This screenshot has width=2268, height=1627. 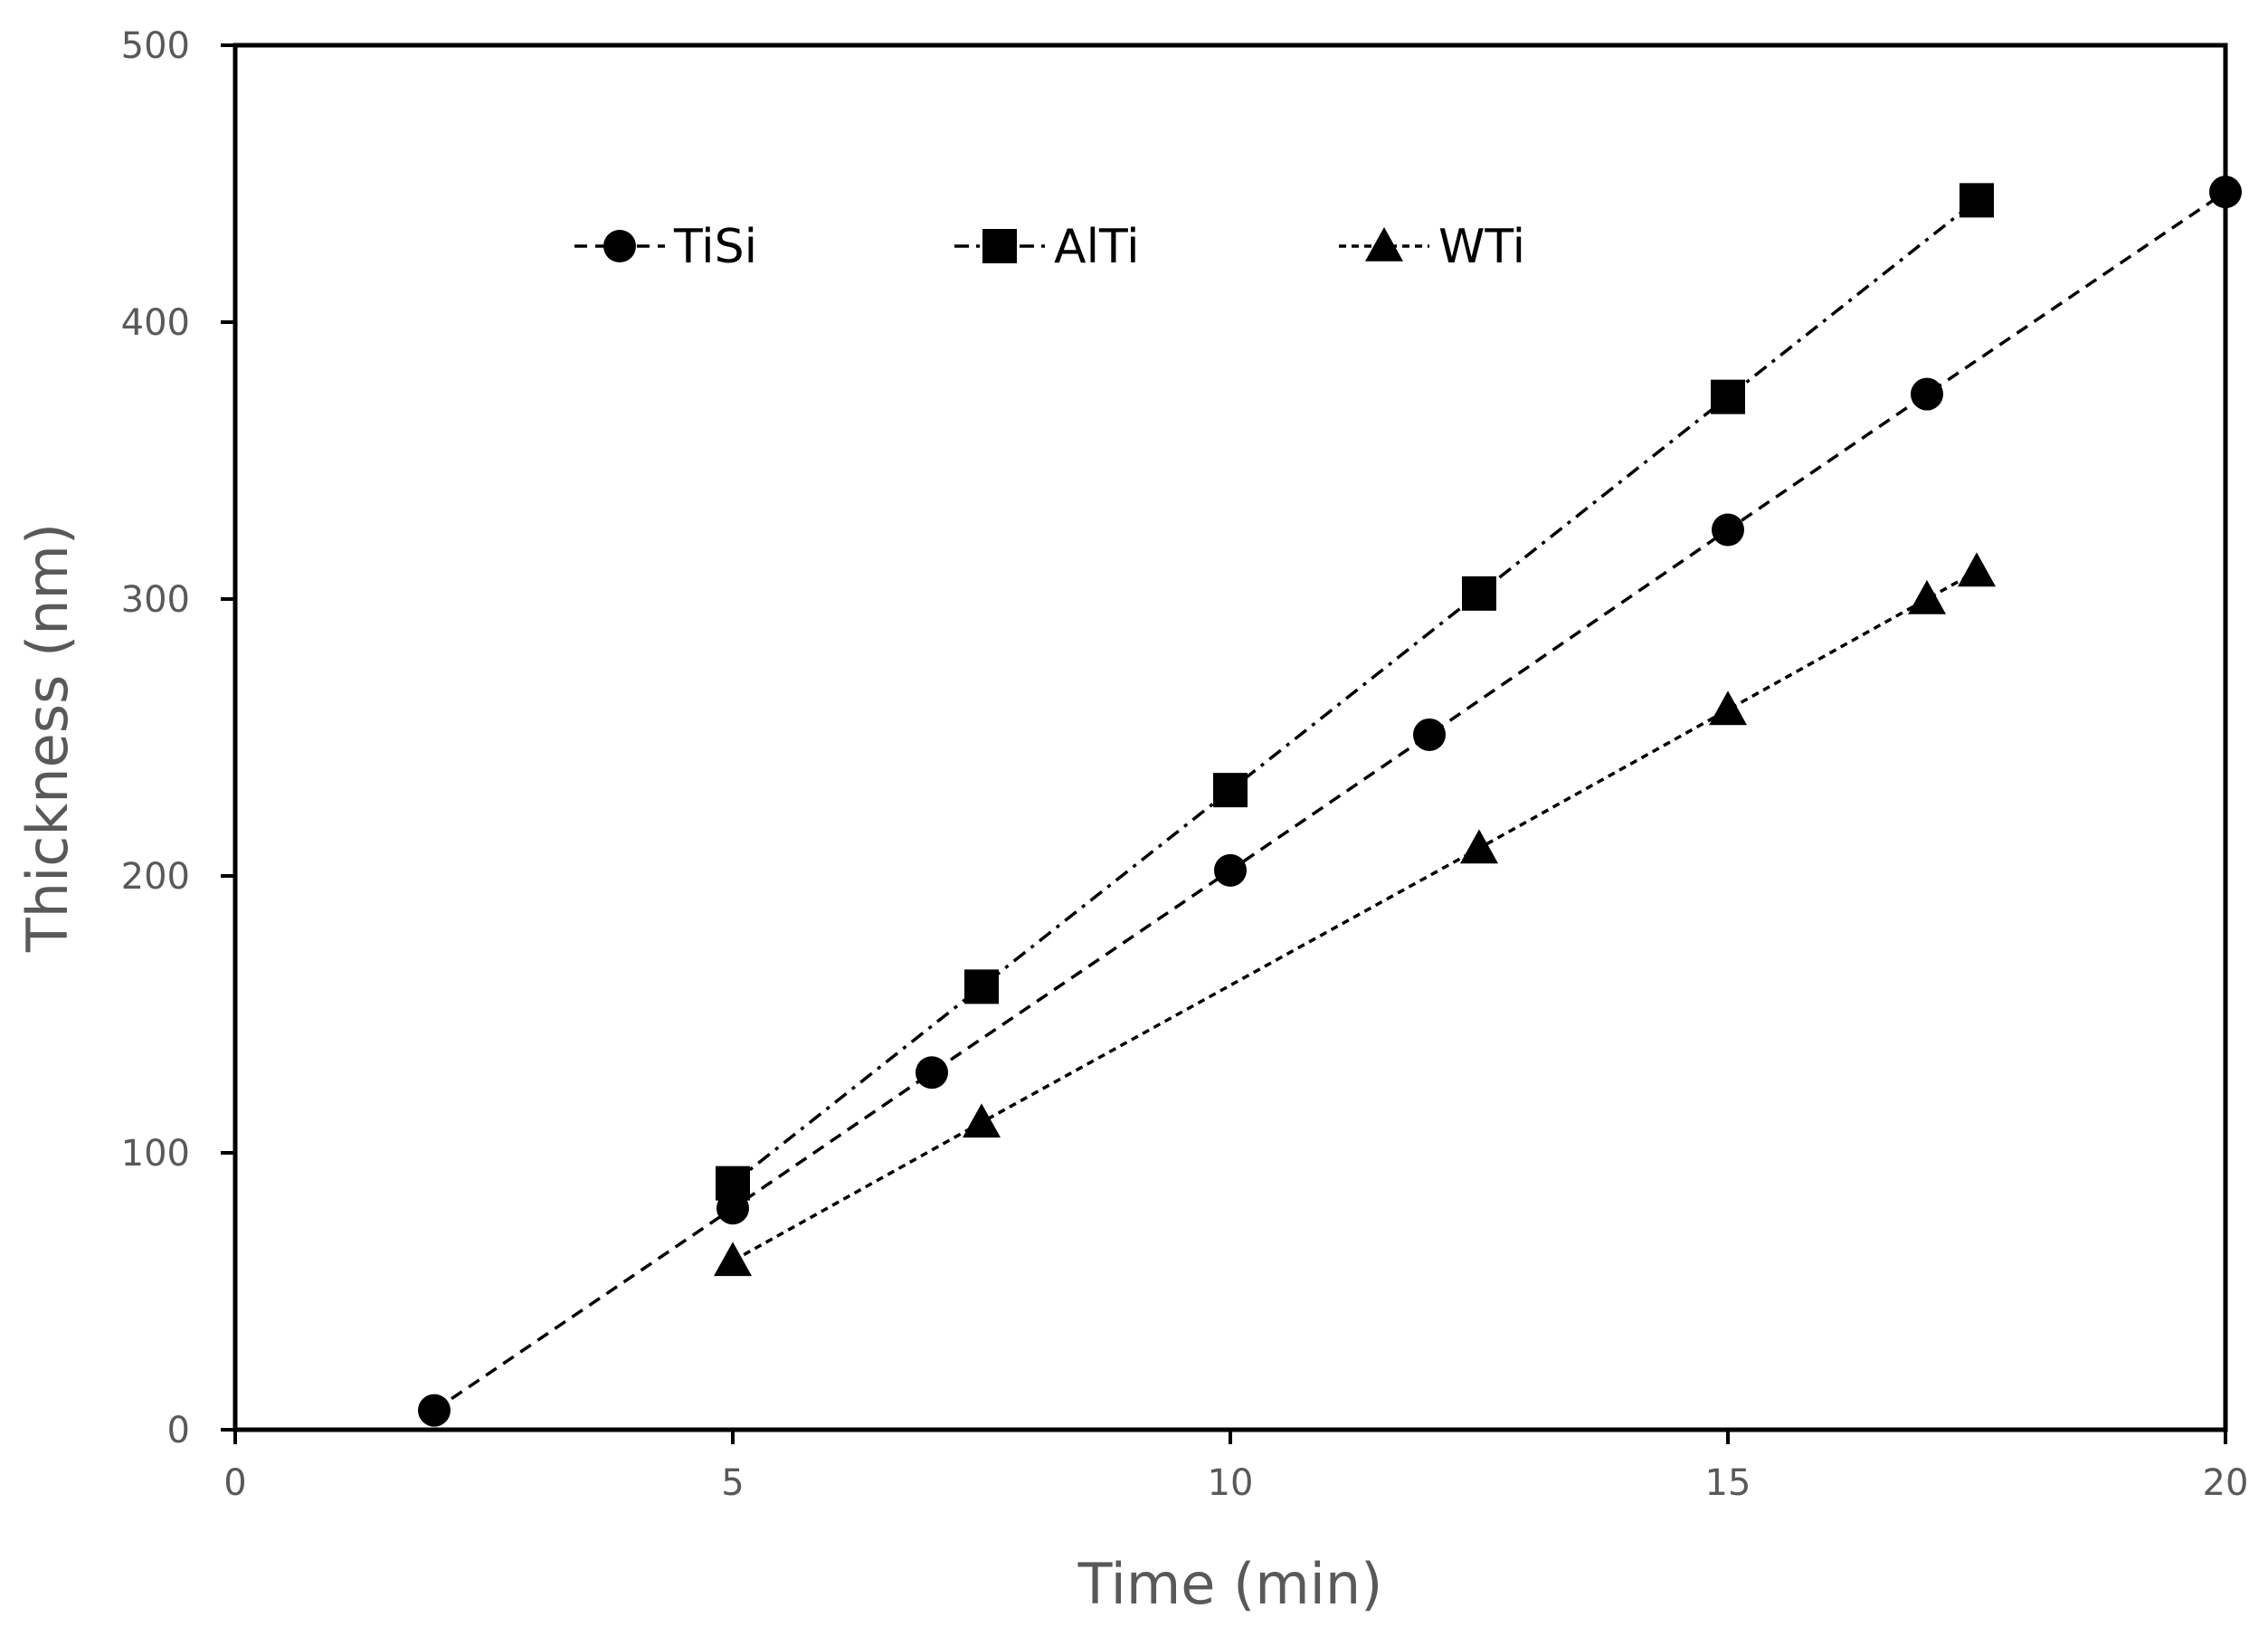 I want to click on y-tick-label: 300, so click(x=155, y=600).